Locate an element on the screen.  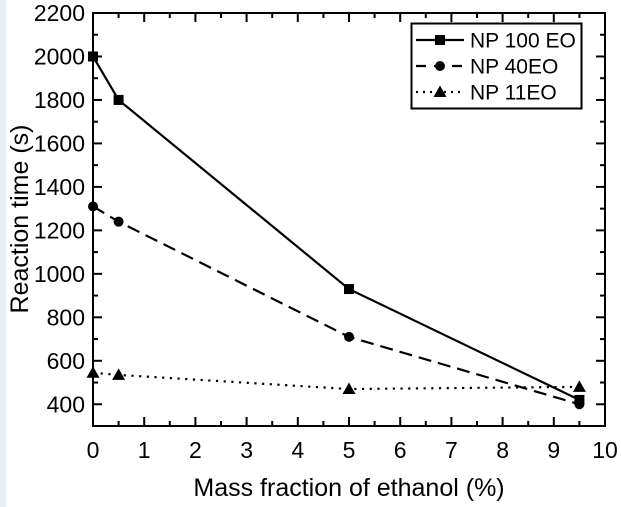
x-tick-label: 5 is located at coordinates (349, 450).